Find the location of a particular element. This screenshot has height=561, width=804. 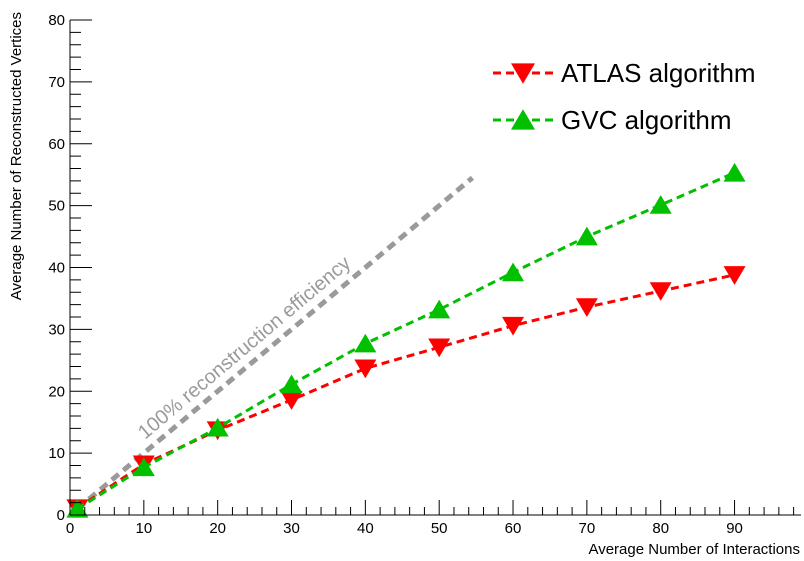

y-tick-label: 30 is located at coordinates (56, 329).